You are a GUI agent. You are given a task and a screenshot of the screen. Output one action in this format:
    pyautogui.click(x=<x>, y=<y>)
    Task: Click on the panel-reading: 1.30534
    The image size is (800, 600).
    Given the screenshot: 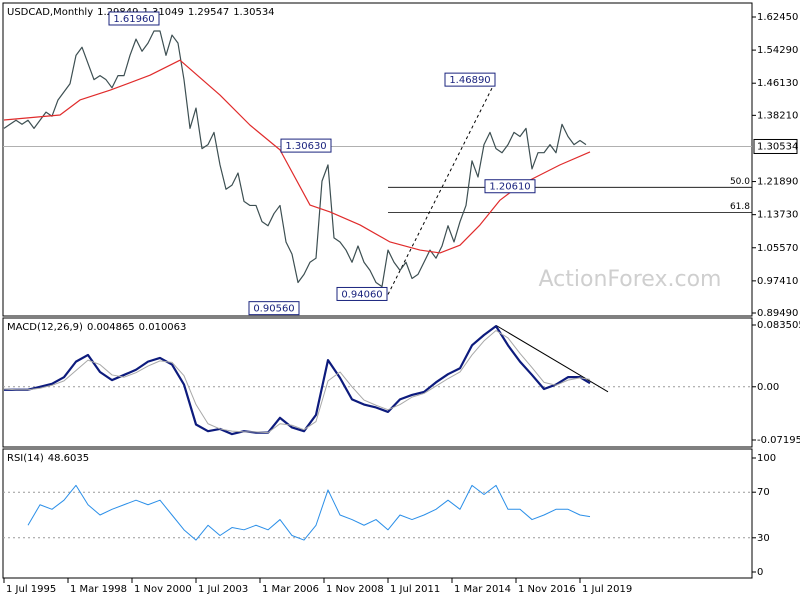 What is the action you would take?
    pyautogui.click(x=253, y=12)
    